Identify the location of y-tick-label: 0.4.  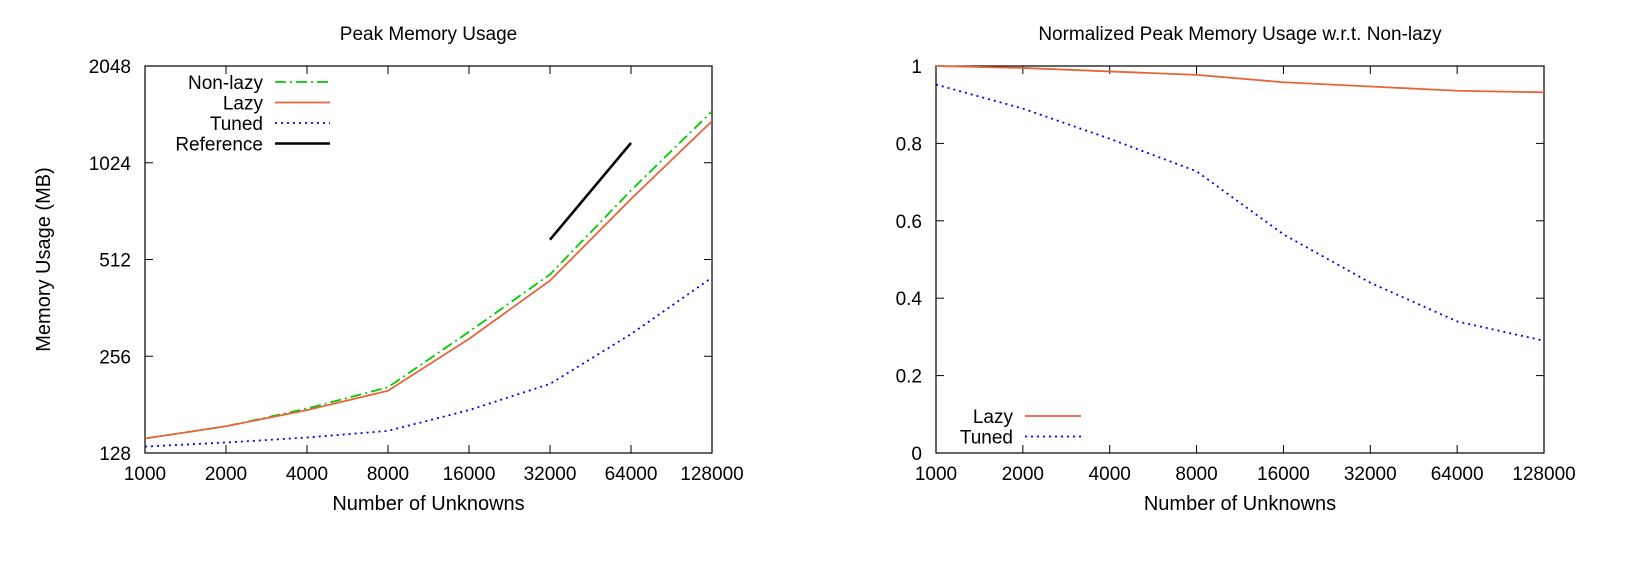
(909, 299).